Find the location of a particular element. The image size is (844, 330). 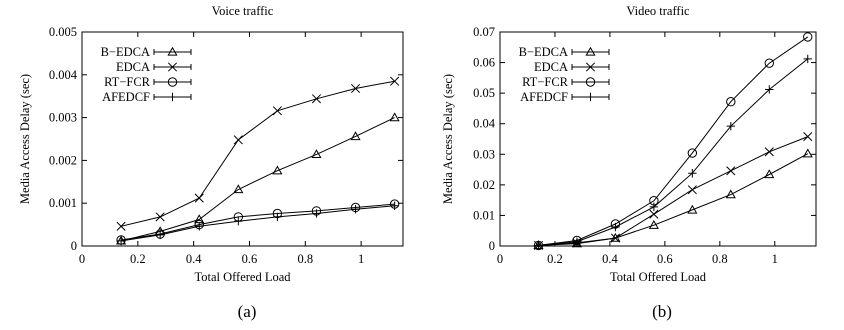

x-tick-label-b: 0.2 is located at coordinates (555, 259).